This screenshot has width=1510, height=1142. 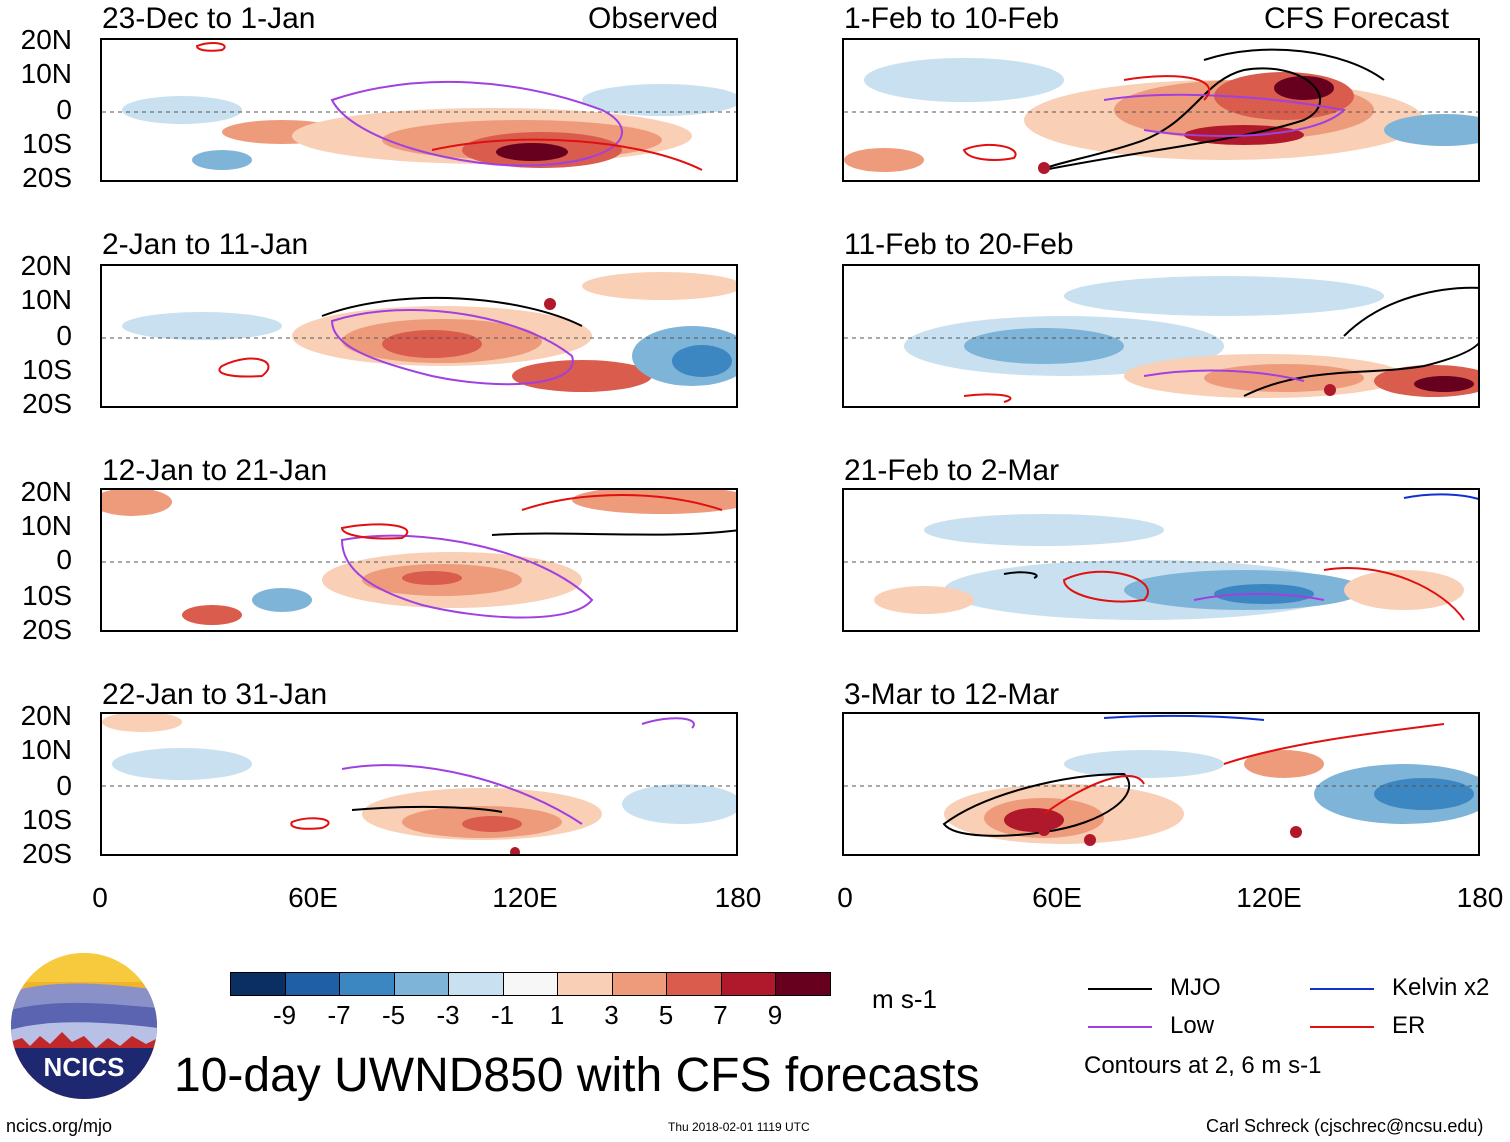 What do you see at coordinates (209, 18) in the screenshot?
I see `panel-title: 23-Dec to 1-Jan` at bounding box center [209, 18].